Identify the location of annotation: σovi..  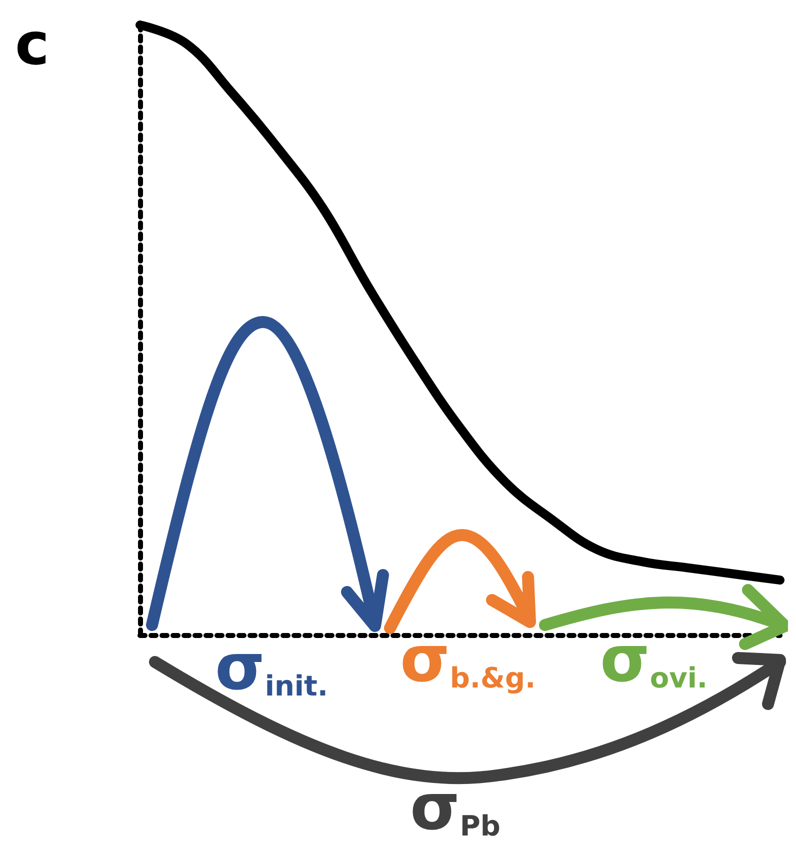
(654, 660).